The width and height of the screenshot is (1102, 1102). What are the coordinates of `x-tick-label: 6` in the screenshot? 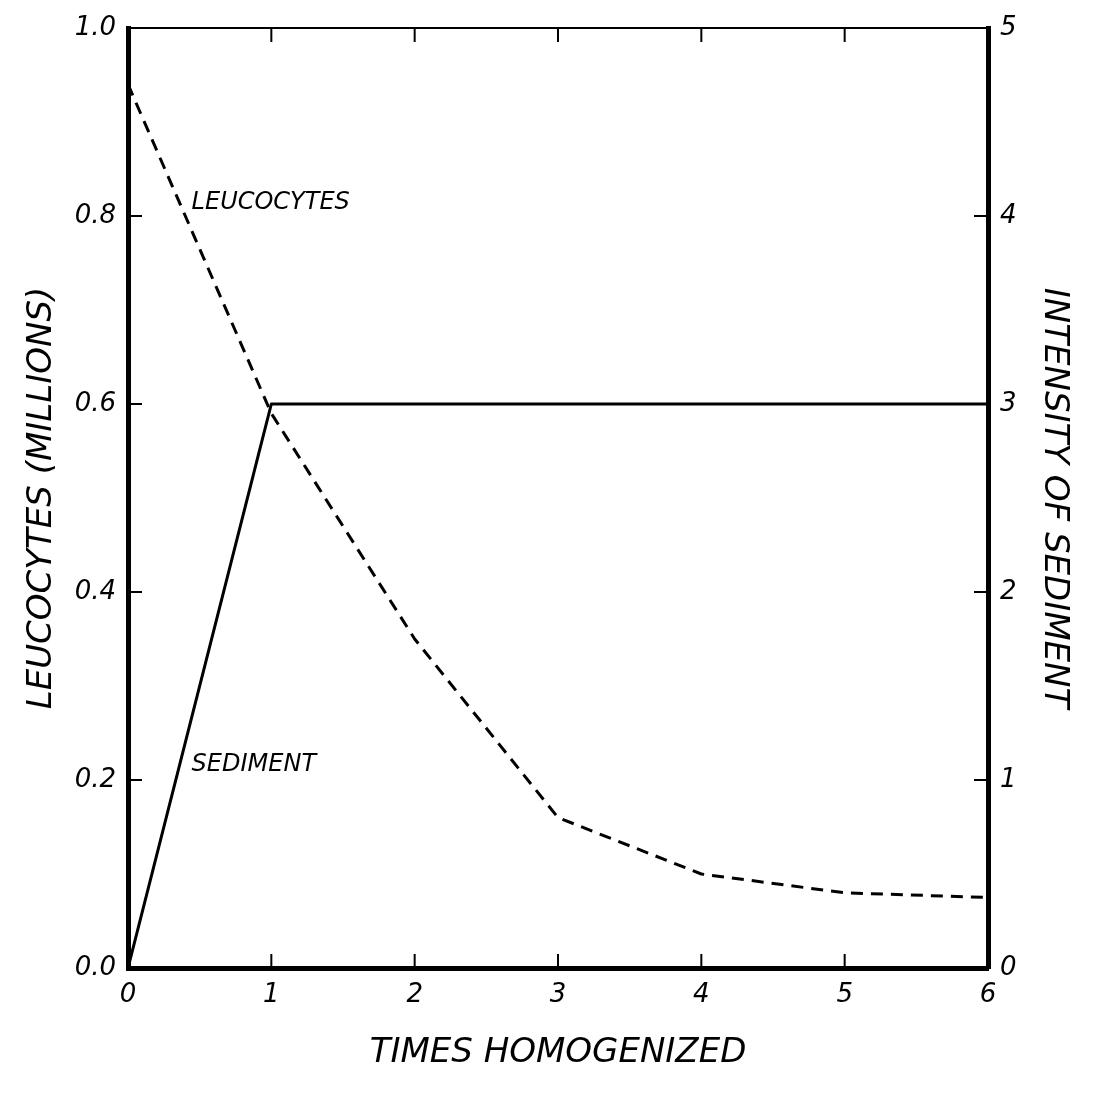 It's located at (988, 992).